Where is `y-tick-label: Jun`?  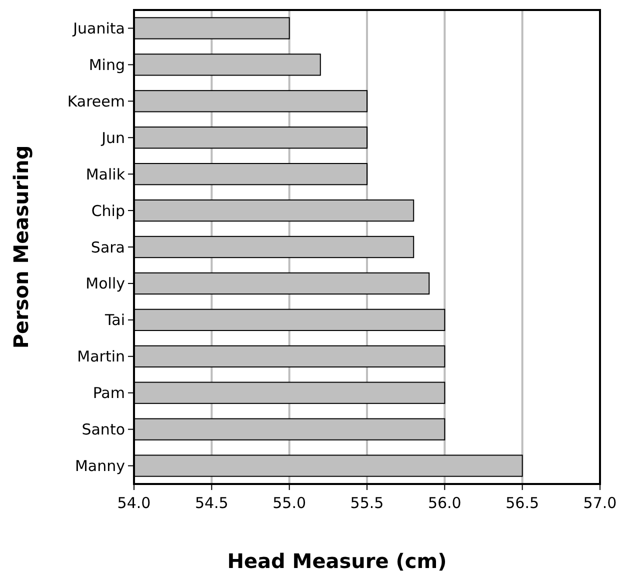
y-tick-label: Jun is located at coordinates (112, 137).